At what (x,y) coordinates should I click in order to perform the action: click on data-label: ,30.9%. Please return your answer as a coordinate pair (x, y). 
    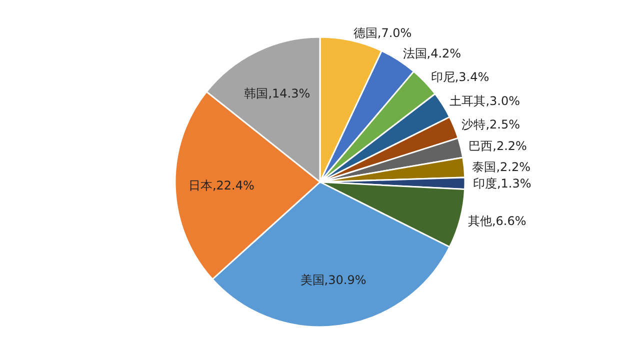
    Looking at the image, I should click on (345, 279).